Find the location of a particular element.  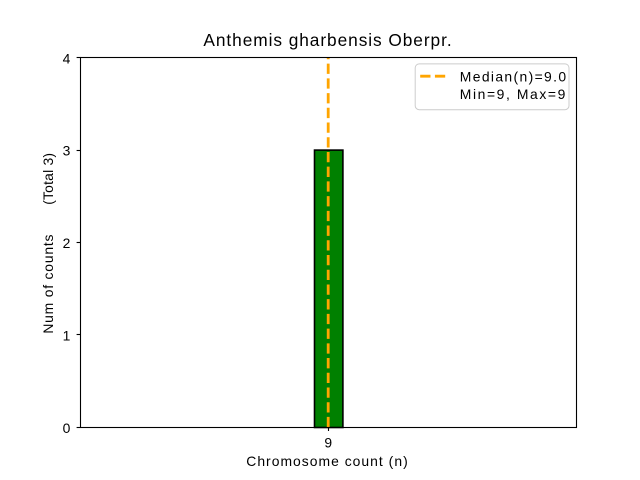

svg-text: Num of counts is located at coordinates (48, 284).